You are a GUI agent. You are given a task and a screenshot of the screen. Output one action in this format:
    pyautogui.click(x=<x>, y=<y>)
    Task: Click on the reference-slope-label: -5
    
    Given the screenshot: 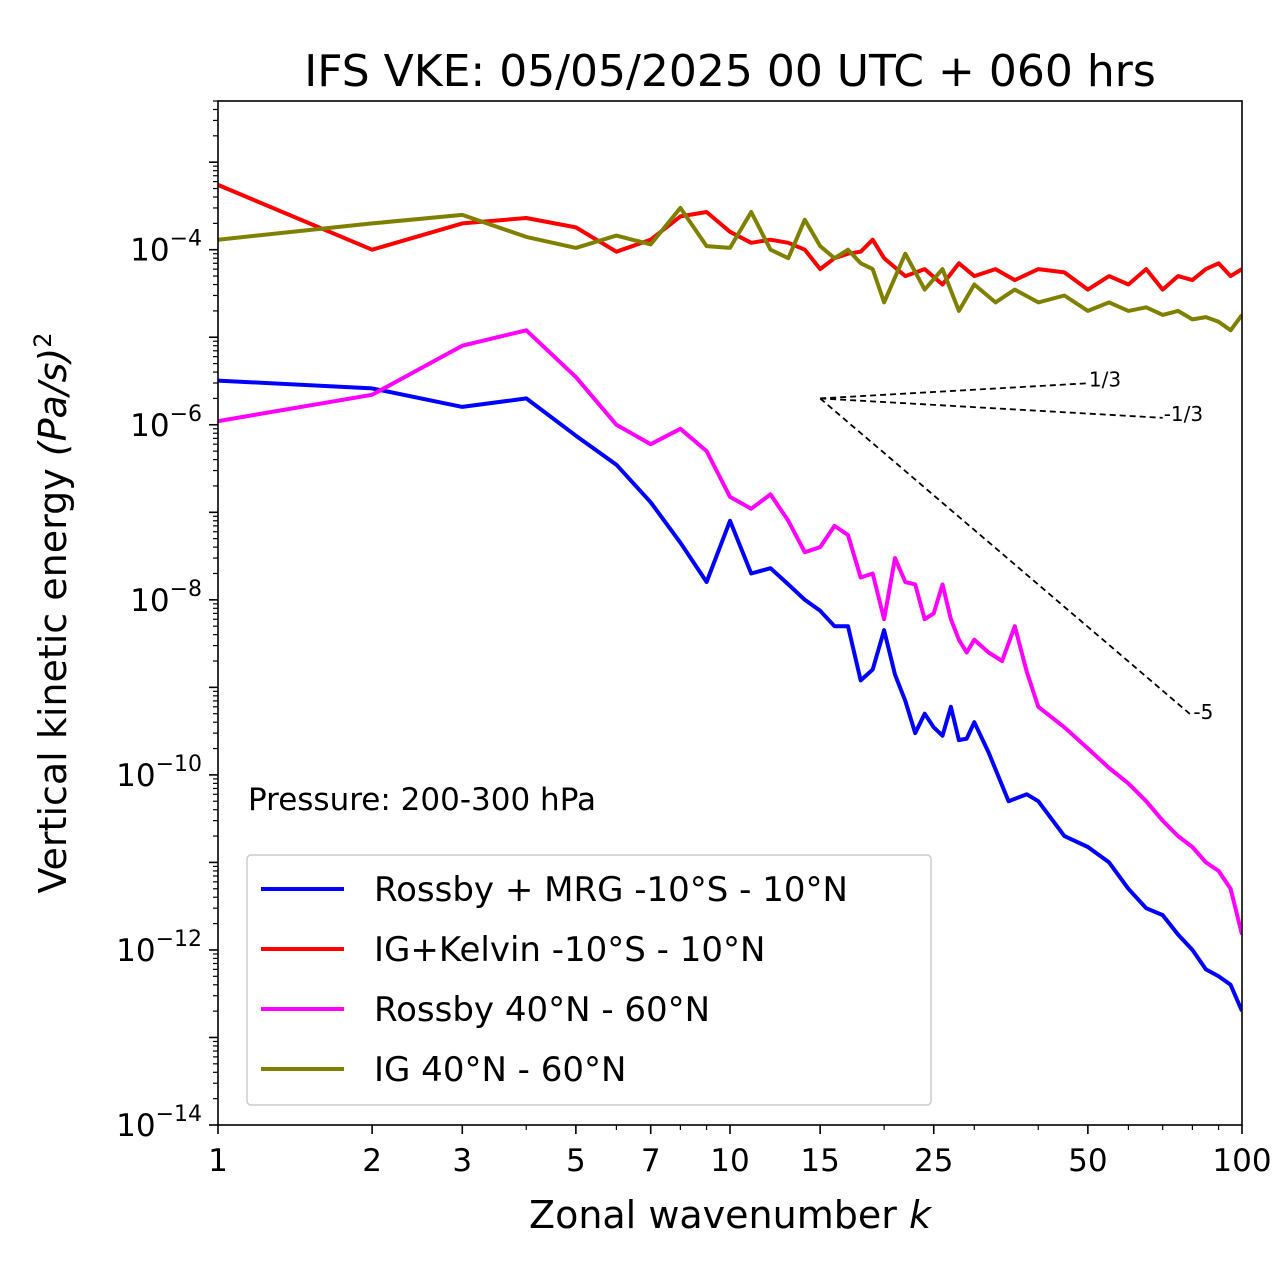 What is the action you would take?
    pyautogui.click(x=1203, y=712)
    